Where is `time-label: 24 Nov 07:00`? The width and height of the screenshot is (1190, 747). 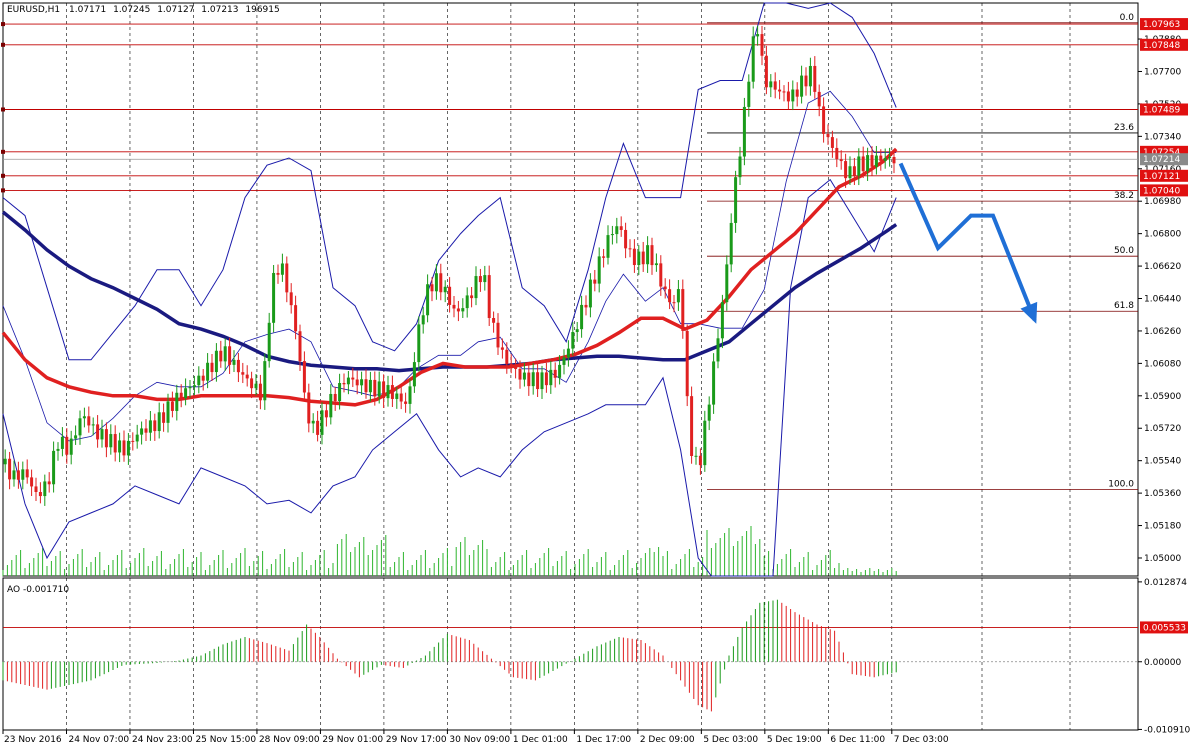 time-label: 24 Nov 07:00 is located at coordinates (98, 740).